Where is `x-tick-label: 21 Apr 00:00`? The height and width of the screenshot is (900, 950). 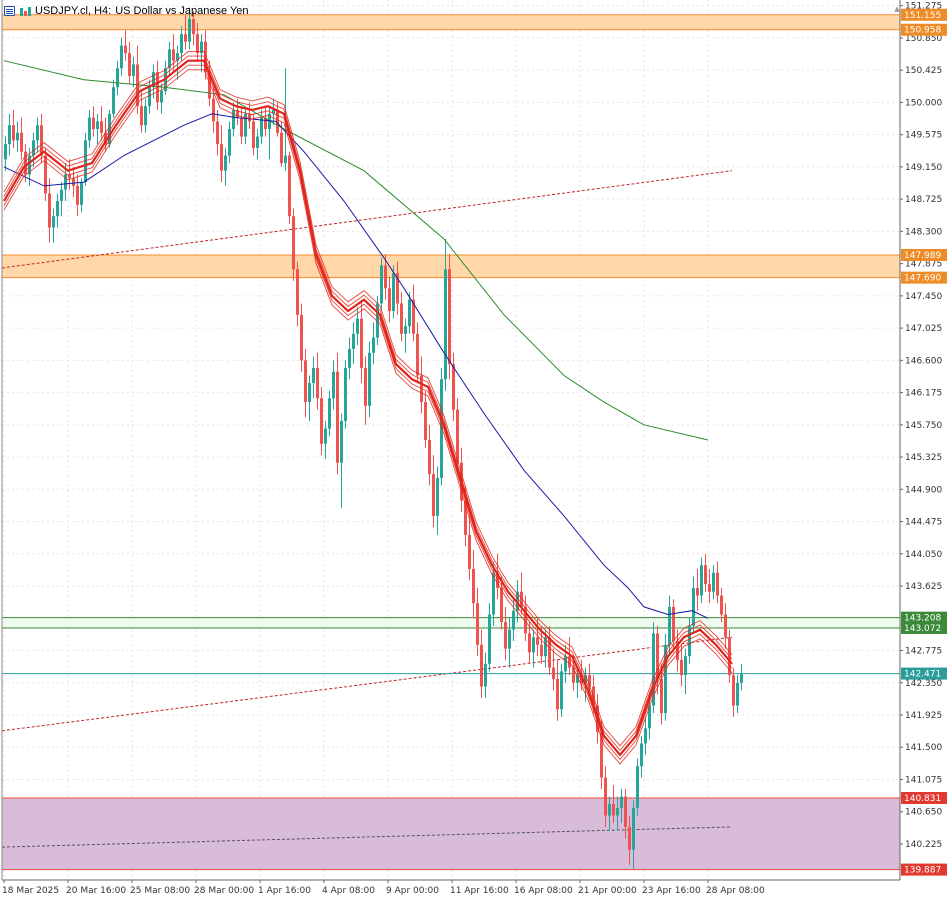
x-tick-label: 21 Apr 00:00 is located at coordinates (607, 891).